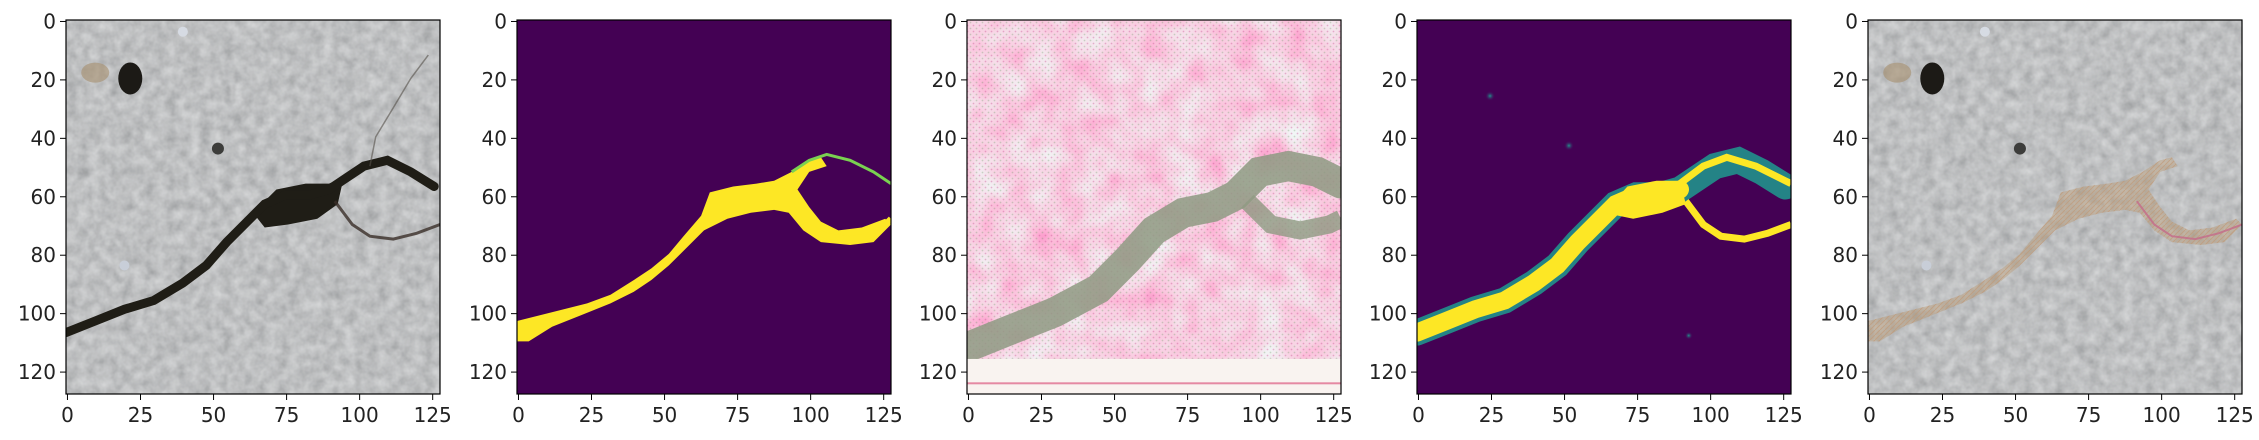 The width and height of the screenshot is (2259, 440). I want to click on panel-image-mask, so click(704, 207).